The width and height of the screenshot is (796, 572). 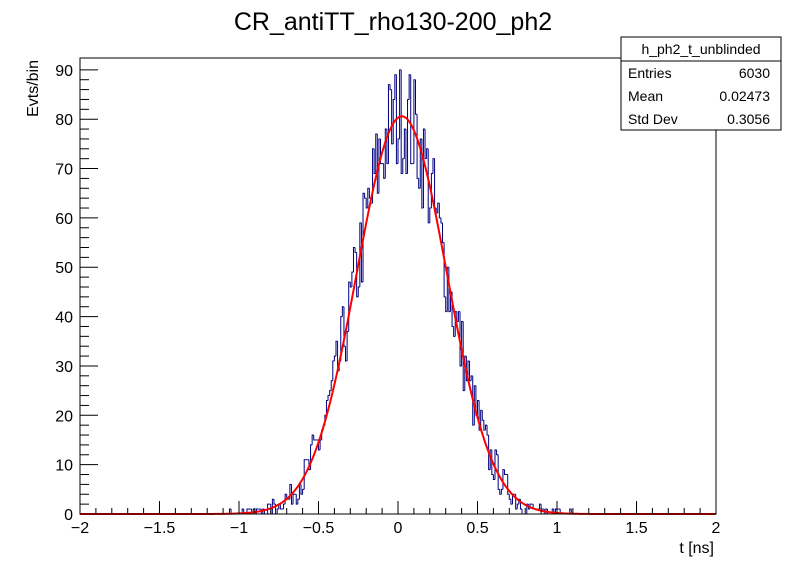 I want to click on x-axis-label: t [ns], so click(x=696, y=548).